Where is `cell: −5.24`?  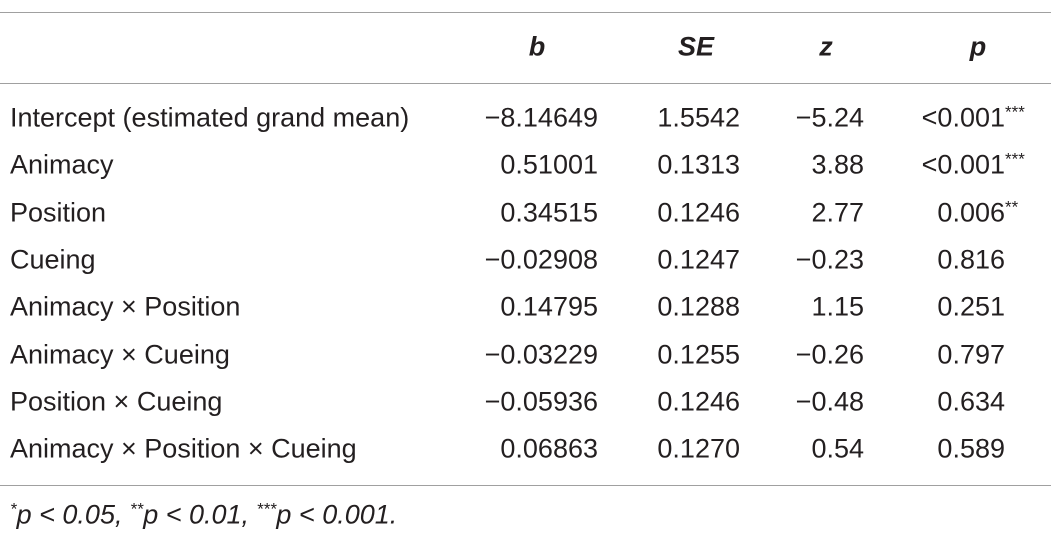
cell: −5.24 is located at coordinates (829, 117).